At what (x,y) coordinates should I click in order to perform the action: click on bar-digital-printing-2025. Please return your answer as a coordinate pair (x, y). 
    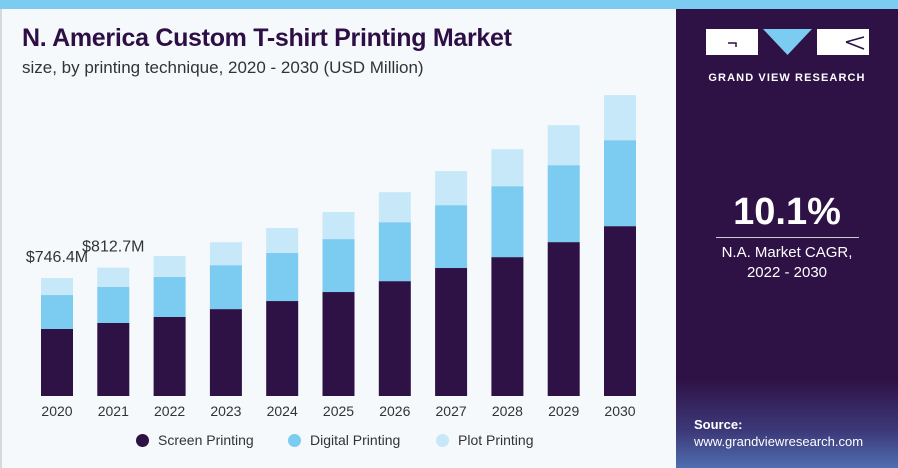
    Looking at the image, I should click on (338, 266).